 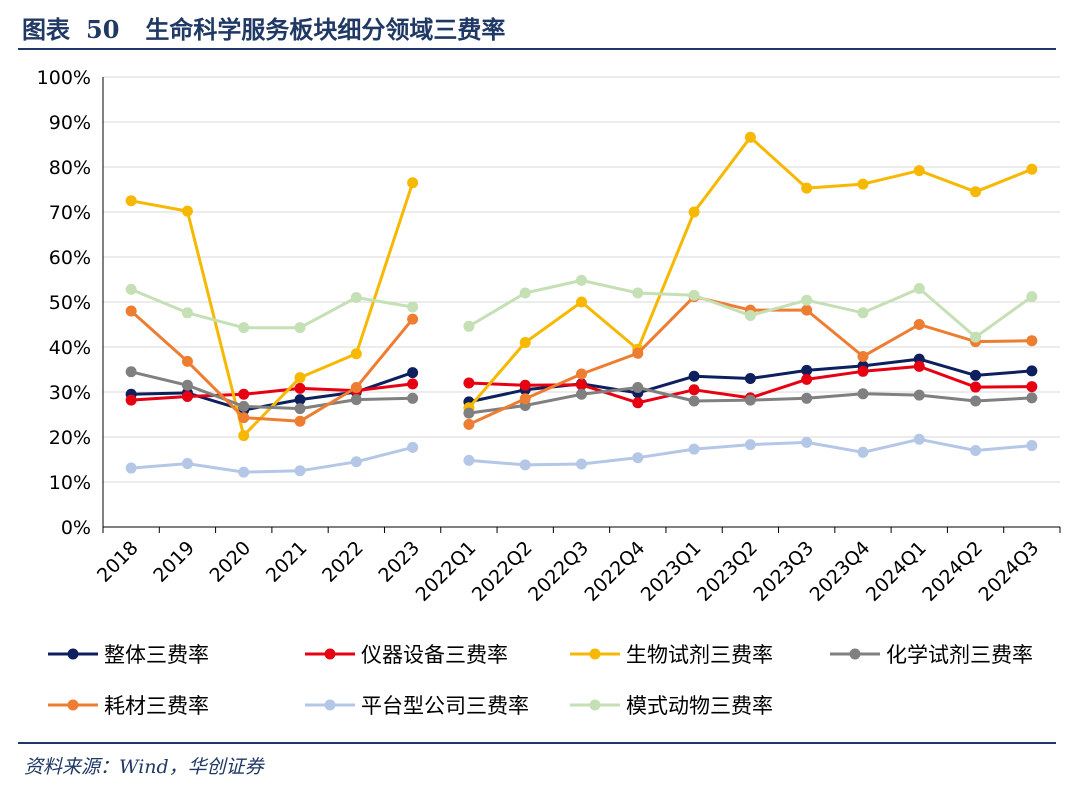 What do you see at coordinates (70, 123) in the screenshot?
I see `y-tick-label: 90%` at bounding box center [70, 123].